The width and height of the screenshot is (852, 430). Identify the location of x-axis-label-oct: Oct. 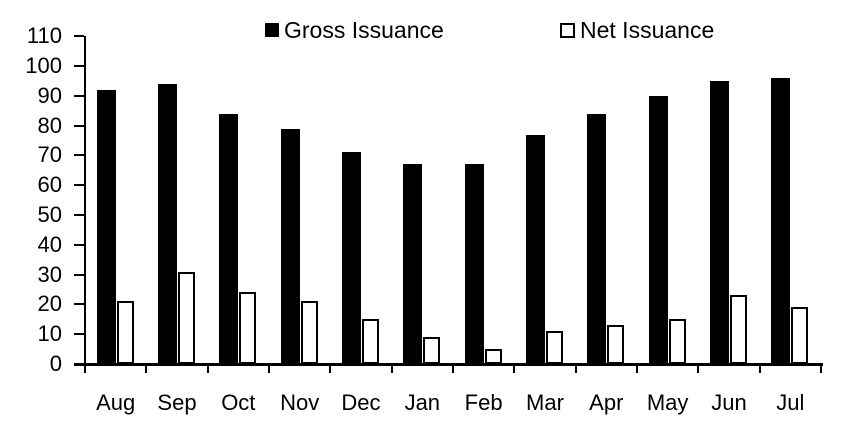
(238, 402).